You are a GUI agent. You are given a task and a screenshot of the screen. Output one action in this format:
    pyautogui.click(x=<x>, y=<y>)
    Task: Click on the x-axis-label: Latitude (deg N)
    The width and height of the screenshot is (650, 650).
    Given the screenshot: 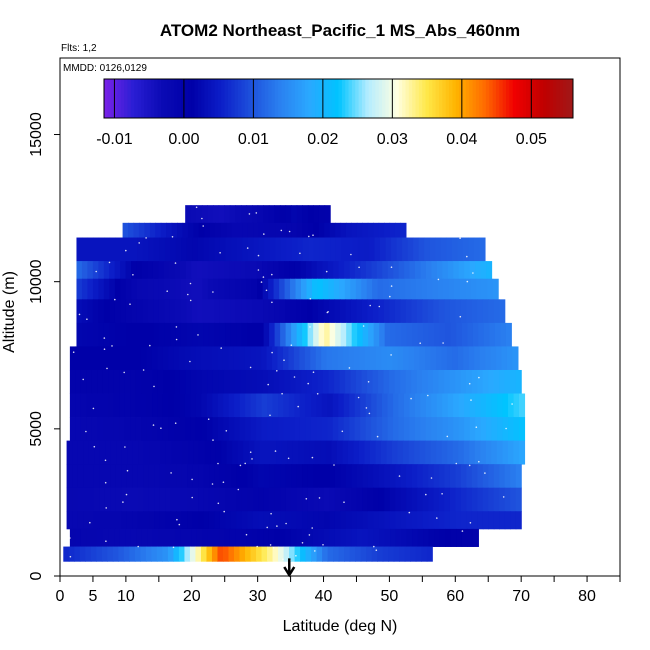 What is the action you would take?
    pyautogui.click(x=340, y=626)
    